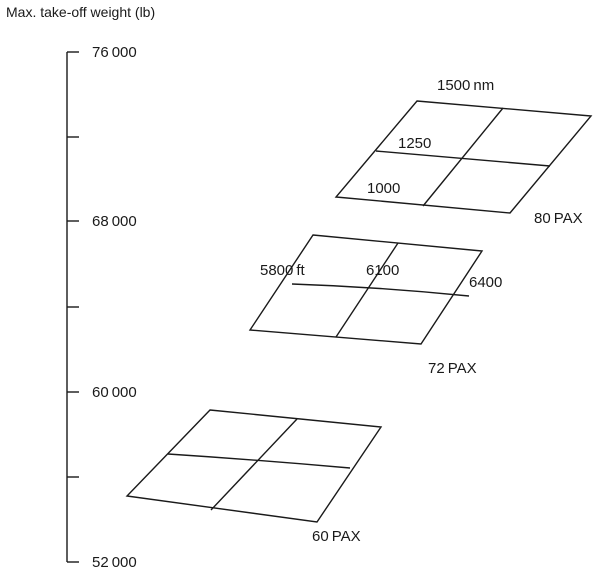 The height and width of the screenshot is (572, 596). What do you see at coordinates (465, 85) in the screenshot?
I see `range-label: 1500 nm` at bounding box center [465, 85].